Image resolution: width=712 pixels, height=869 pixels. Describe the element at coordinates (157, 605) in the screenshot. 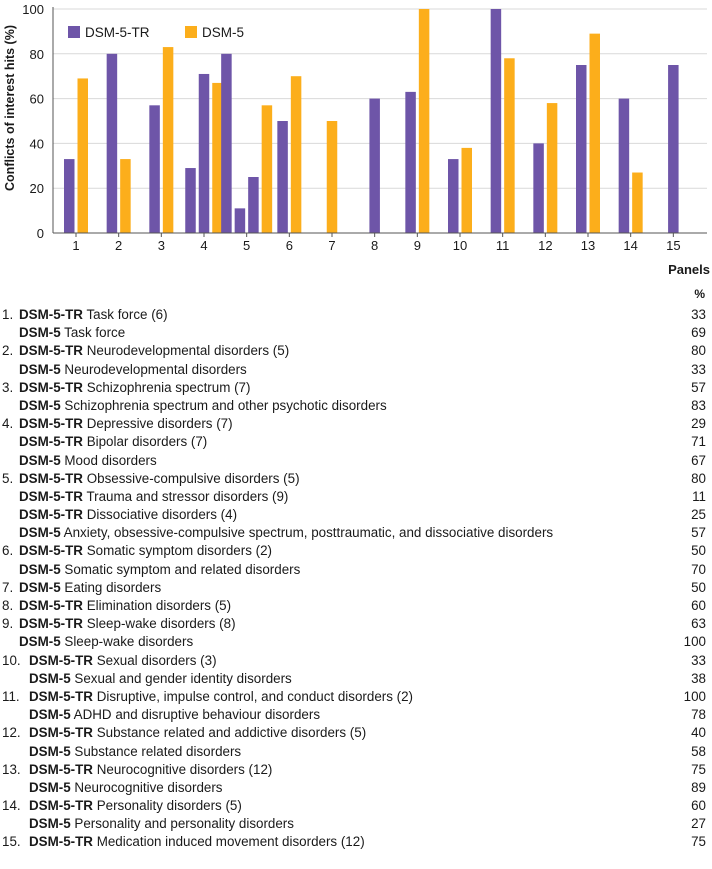

I see `panel-name: Elimination disorders (5)` at that location.